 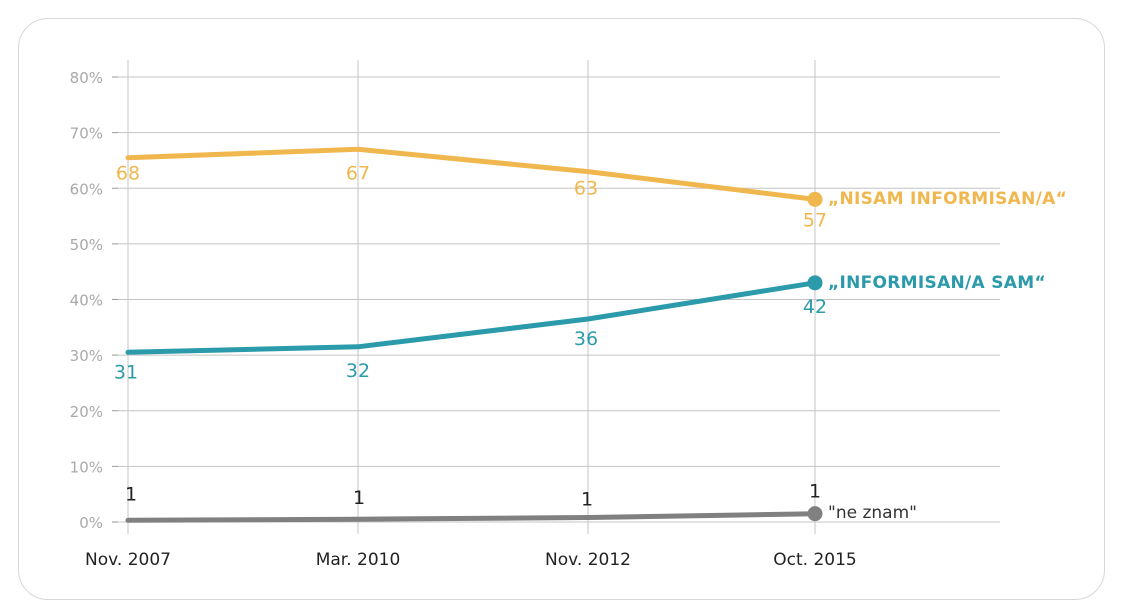 I want to click on y-tick-label: 70%, so click(x=86, y=134).